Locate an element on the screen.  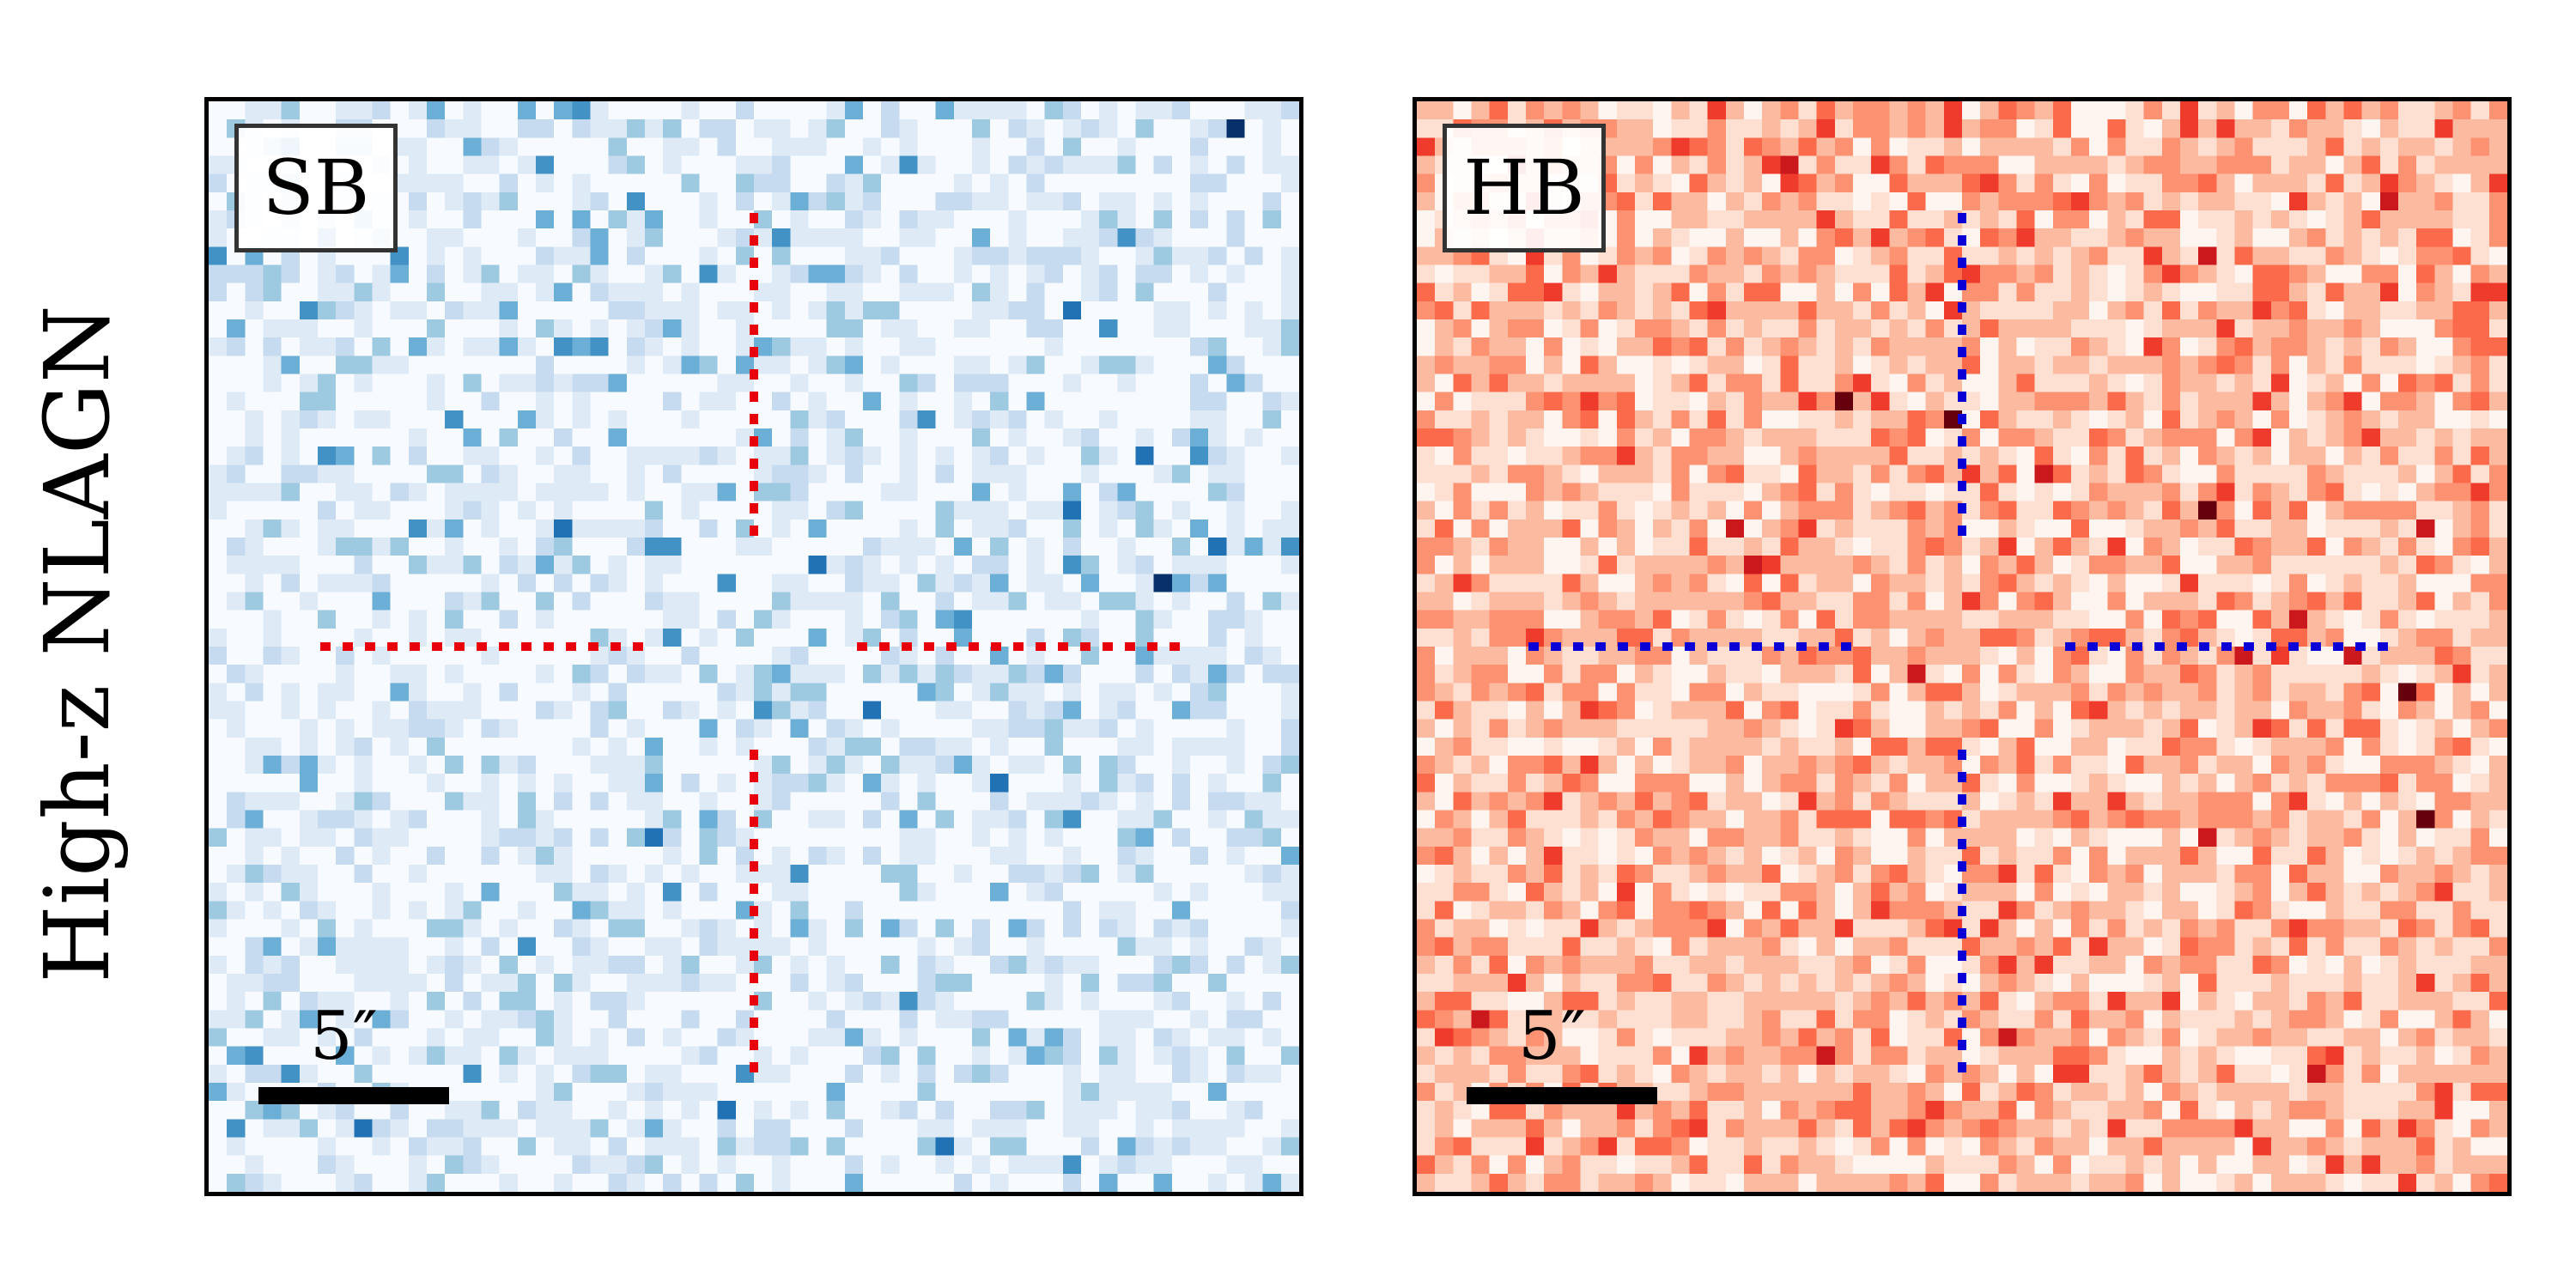
hb-scale-bar is located at coordinates (1562, 1096).